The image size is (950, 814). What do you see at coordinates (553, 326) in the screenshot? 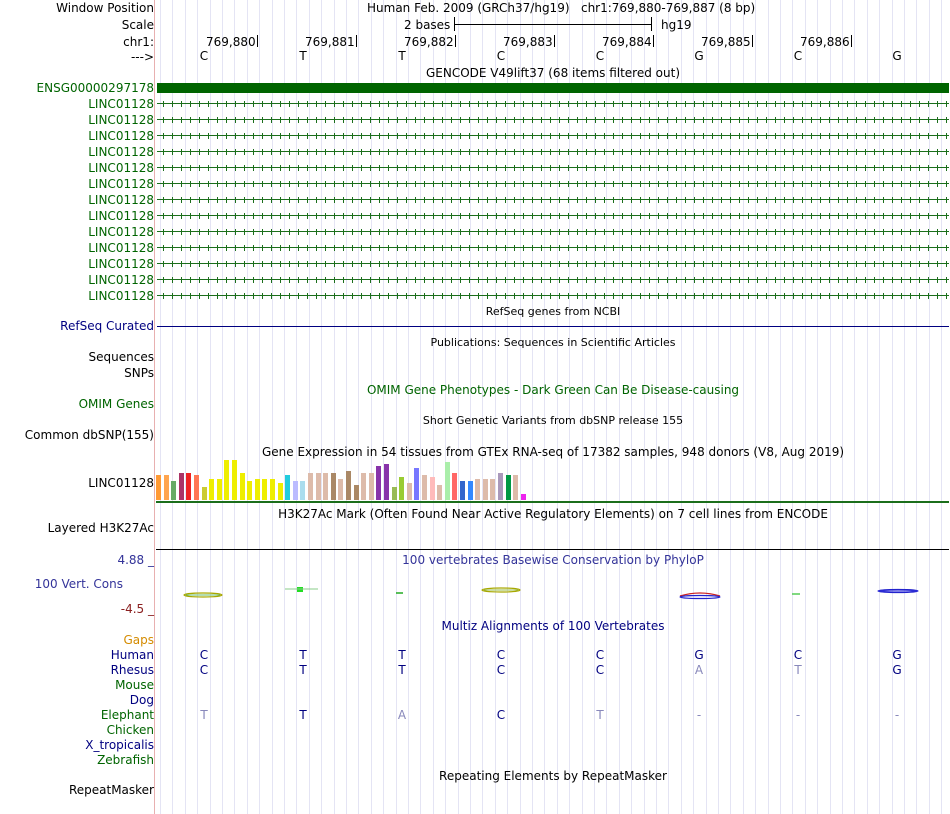
I see `refseq-gene-line` at bounding box center [553, 326].